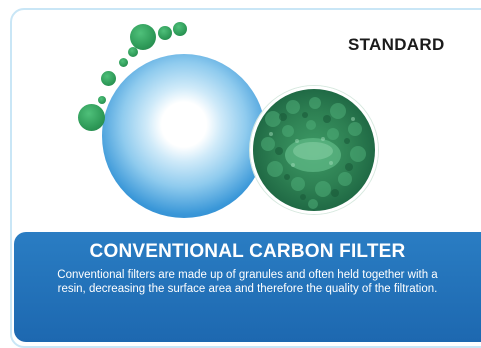 The width and height of the screenshot is (481, 348). Describe the element at coordinates (396, 44) in the screenshot. I see `standard-badge: STANDARD` at that location.